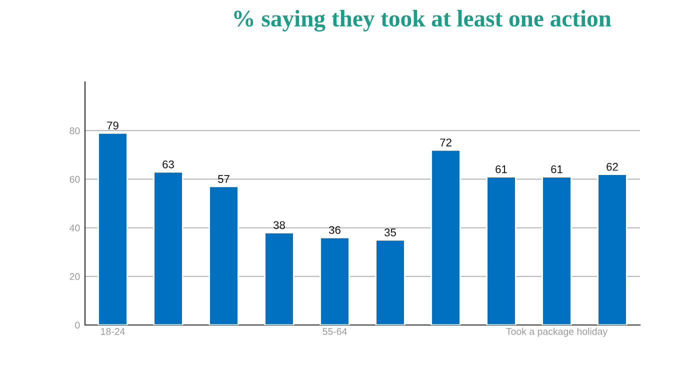 The image size is (680, 377). What do you see at coordinates (557, 332) in the screenshot?
I see `x-tick-label: Took a package holiday` at bounding box center [557, 332].